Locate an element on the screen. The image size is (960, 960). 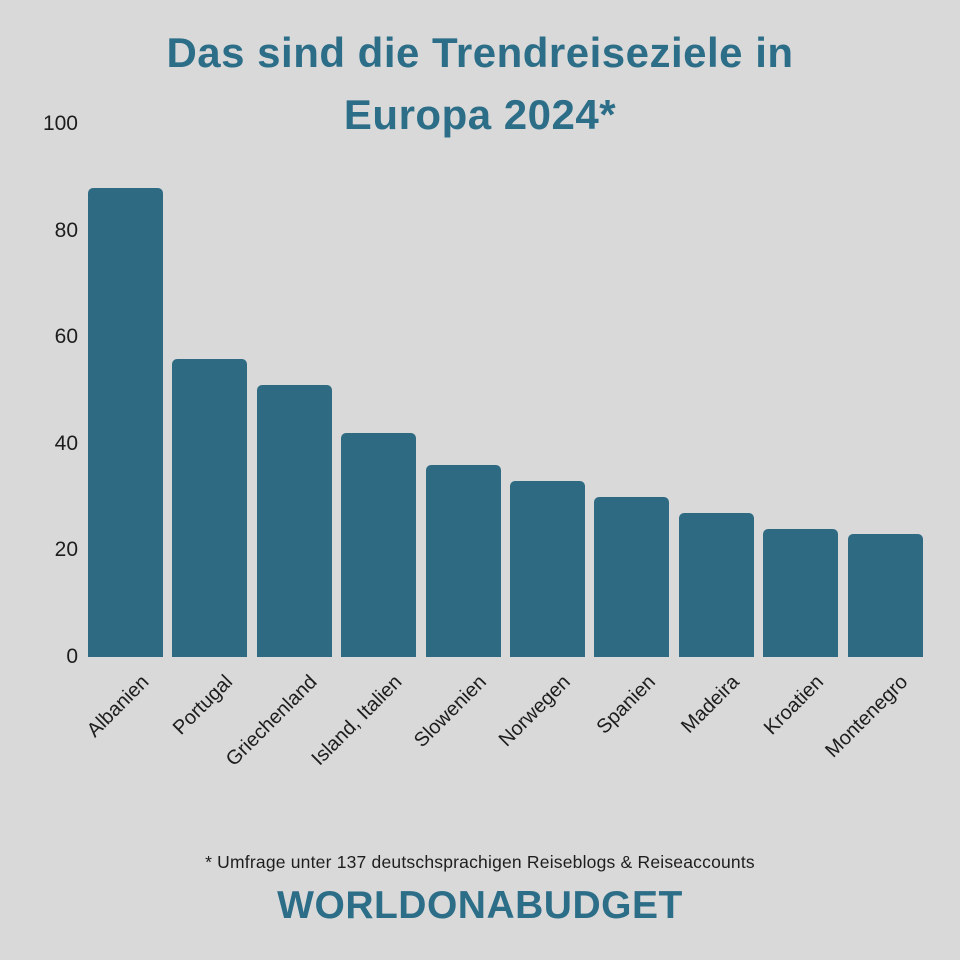
bar-slowenien is located at coordinates (463, 561).